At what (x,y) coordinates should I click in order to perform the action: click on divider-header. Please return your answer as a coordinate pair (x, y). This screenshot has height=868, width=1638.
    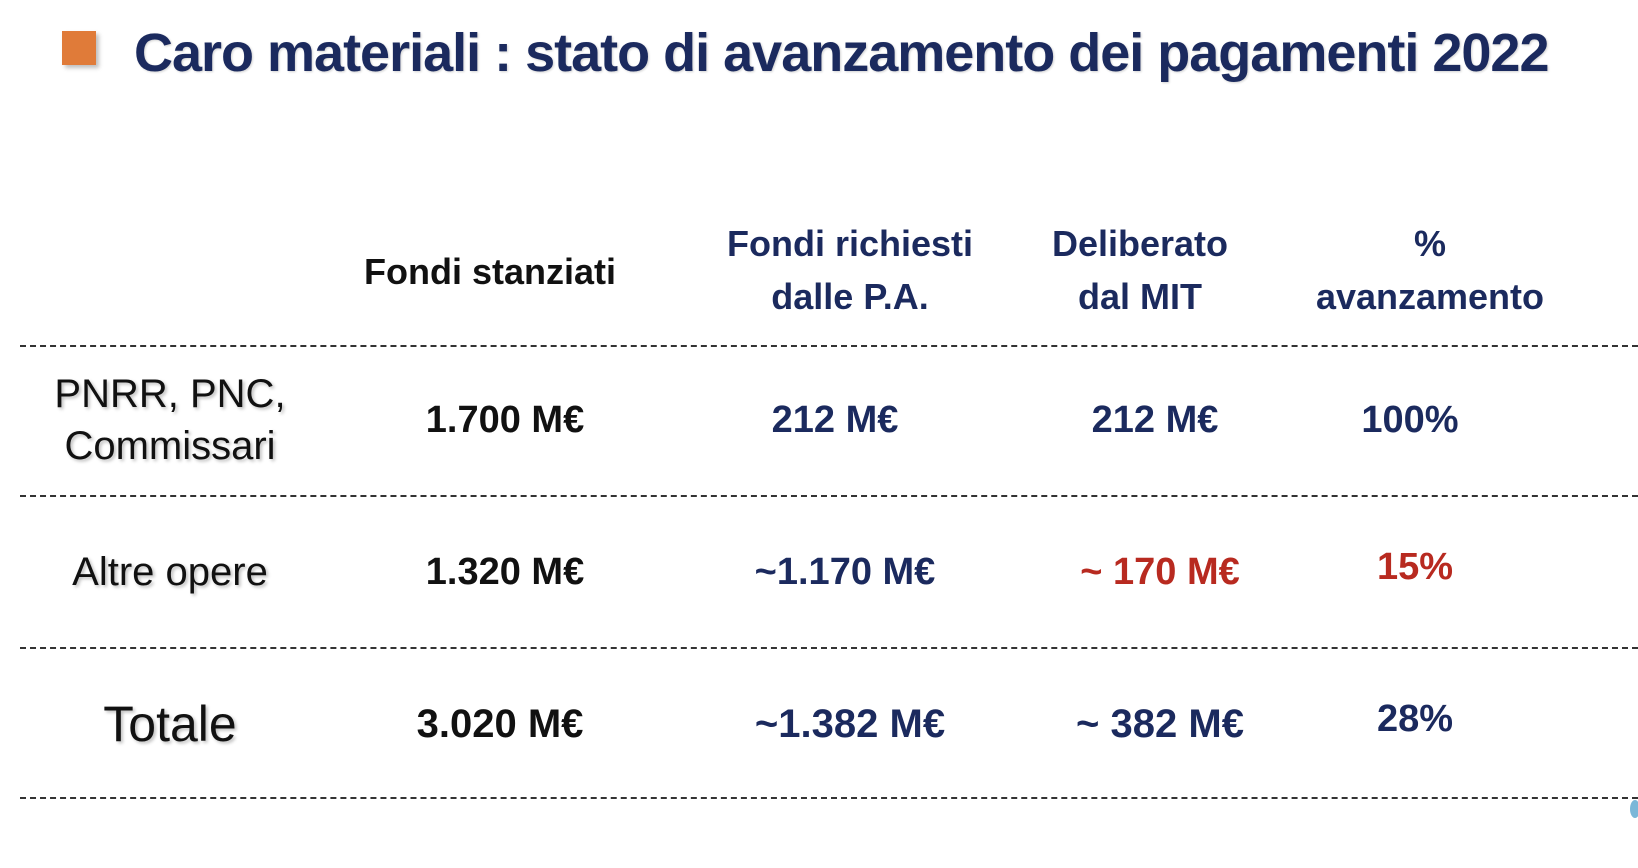
    Looking at the image, I should click on (829, 346).